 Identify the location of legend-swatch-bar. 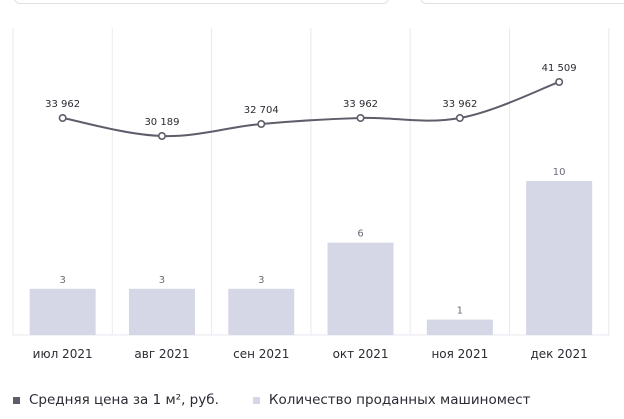
(256, 400).